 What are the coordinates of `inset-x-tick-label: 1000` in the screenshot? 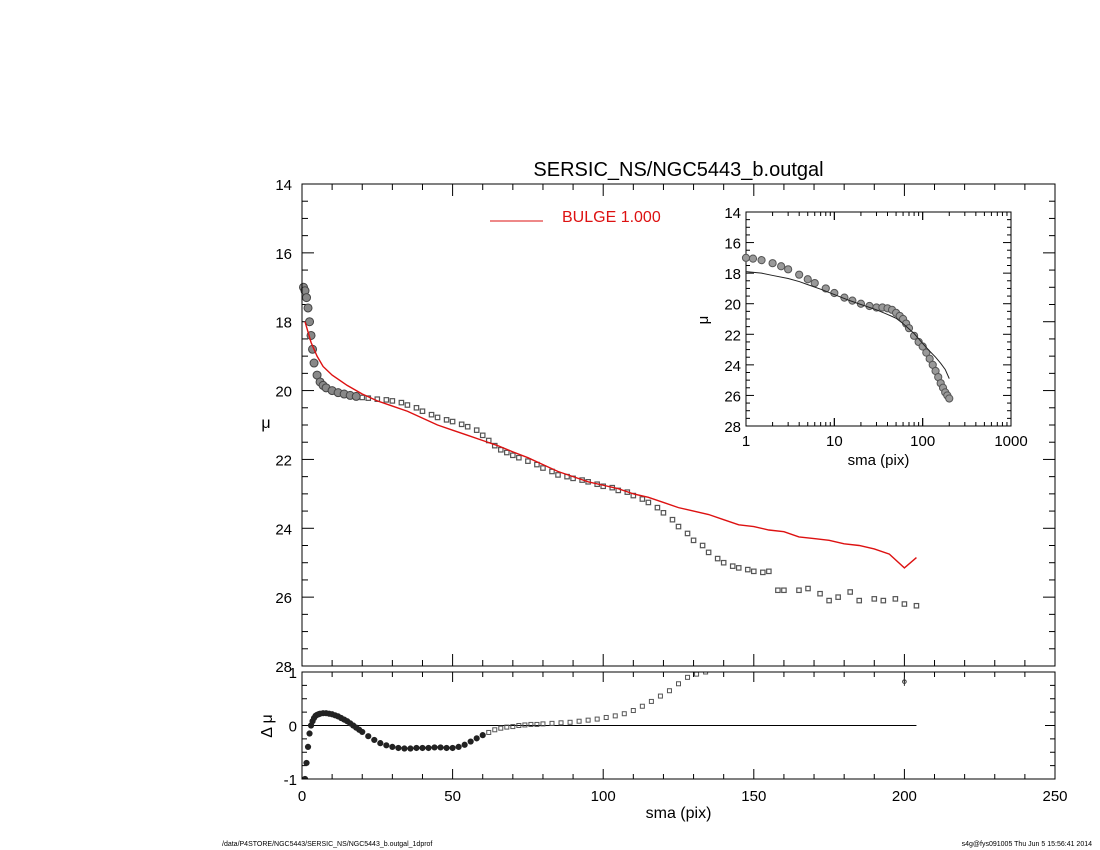 It's located at (1010, 441).